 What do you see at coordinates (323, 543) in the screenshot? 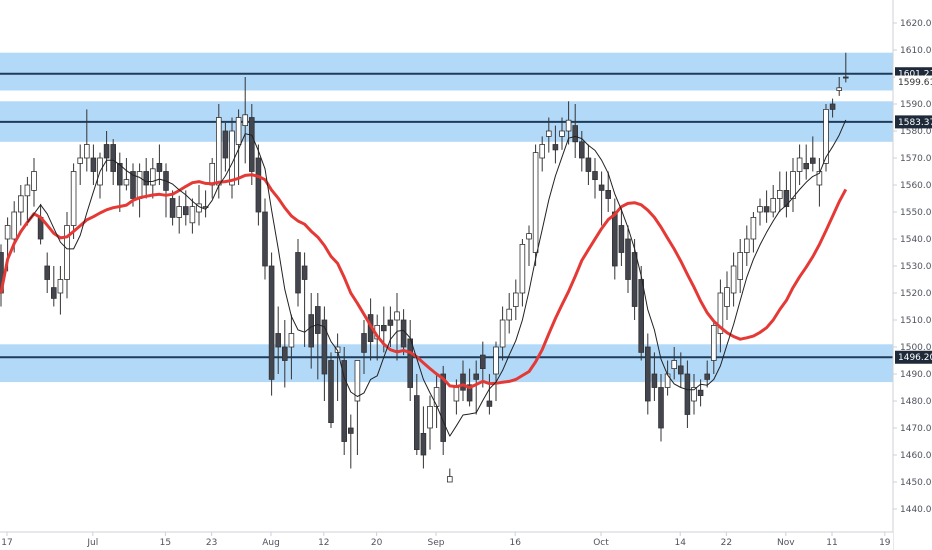
I see `time-tick-label: 12` at bounding box center [323, 543].